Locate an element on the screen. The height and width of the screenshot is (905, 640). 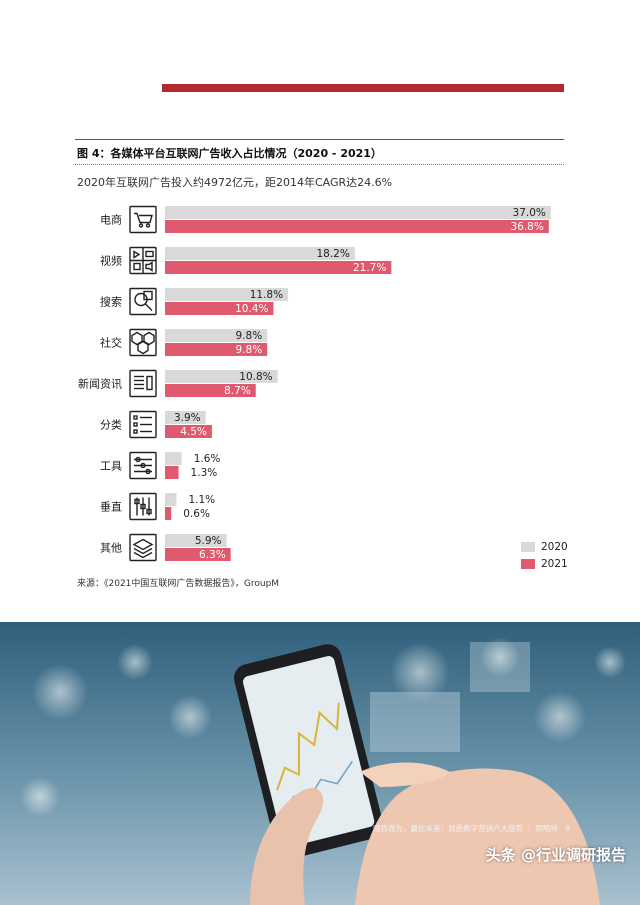
search-icon is located at coordinates (143, 301).